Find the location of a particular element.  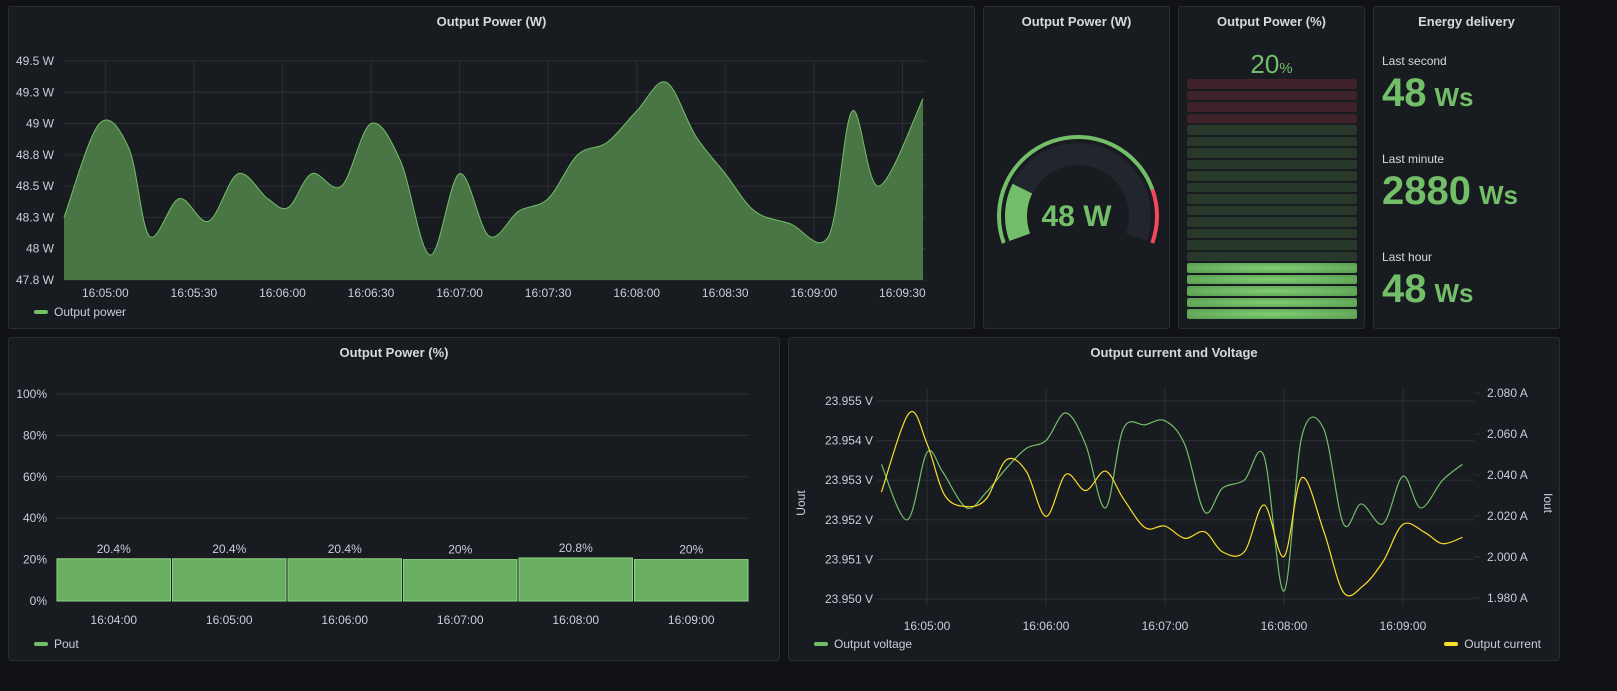

stat-value-last-minute: 2880 Ws is located at coordinates (1450, 191).